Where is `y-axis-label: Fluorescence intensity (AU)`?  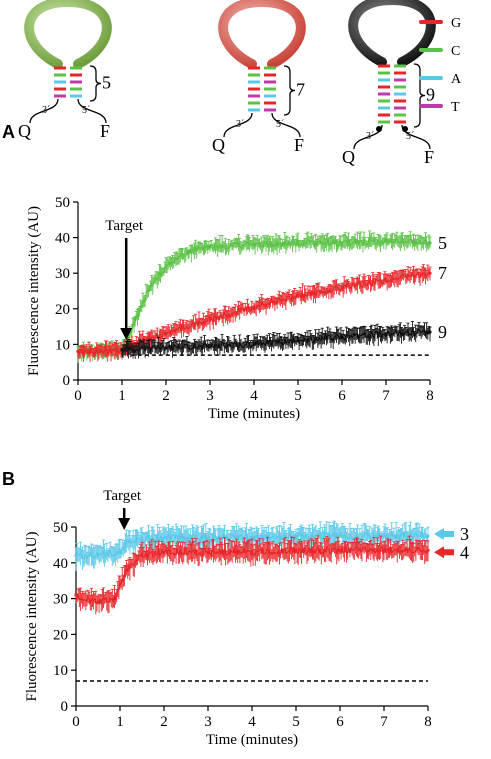 y-axis-label: Fluorescence intensity (AU) is located at coordinates (32, 617).